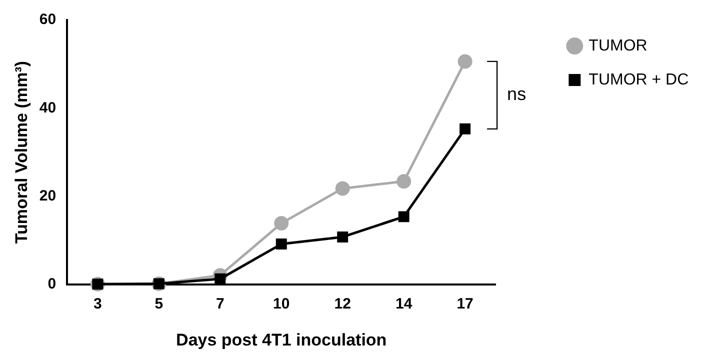 The image size is (706, 363). Describe the element at coordinates (342, 304) in the screenshot. I see `x-tick-label: 12` at that location.